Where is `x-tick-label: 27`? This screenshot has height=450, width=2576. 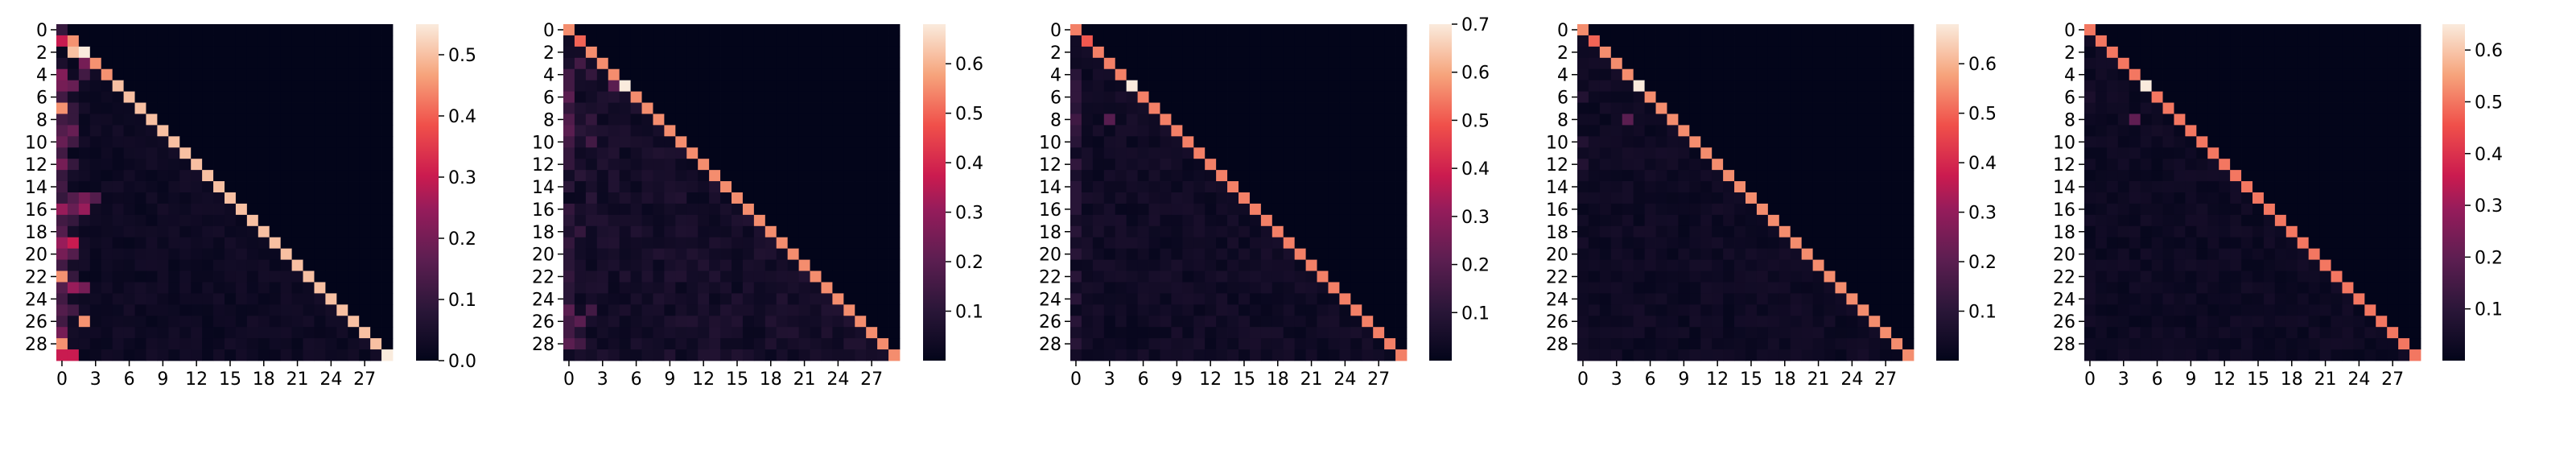 x-tick-label: 27 is located at coordinates (364, 379).